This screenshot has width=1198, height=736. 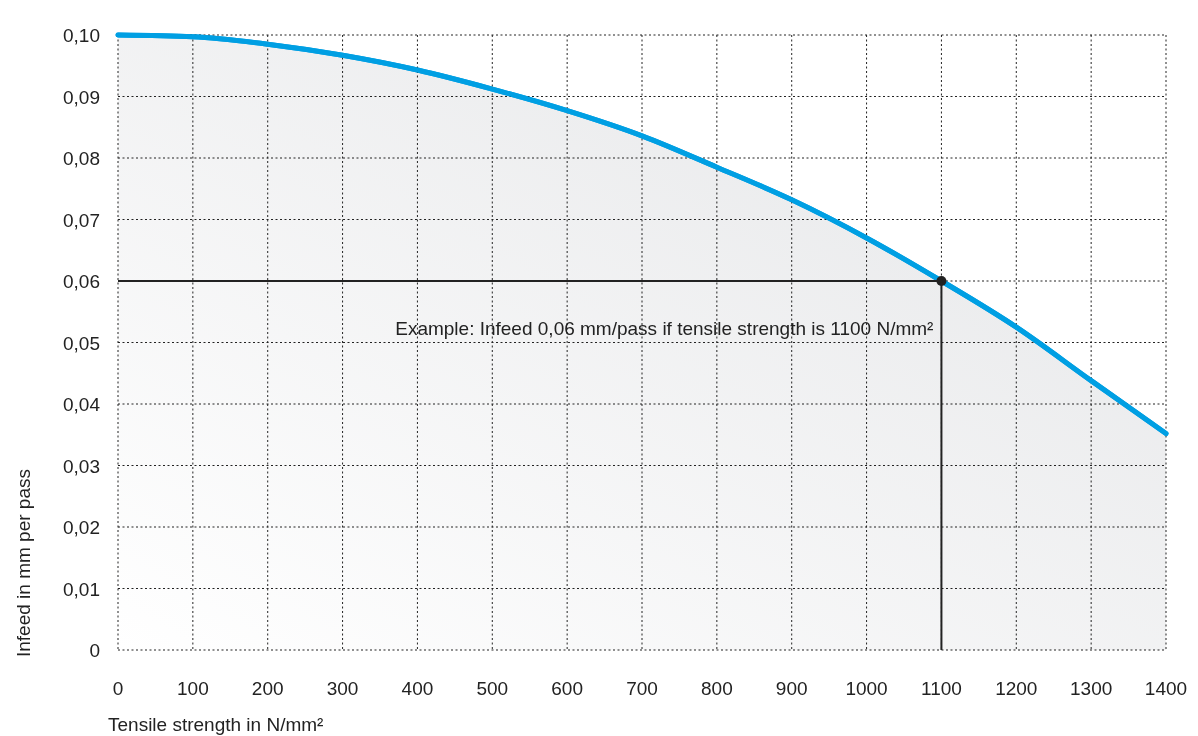 What do you see at coordinates (664, 328) in the screenshot?
I see `annotation: Example: Infeed 0,06 mm/pass if tensile strength is 1100 N/mm²` at bounding box center [664, 328].